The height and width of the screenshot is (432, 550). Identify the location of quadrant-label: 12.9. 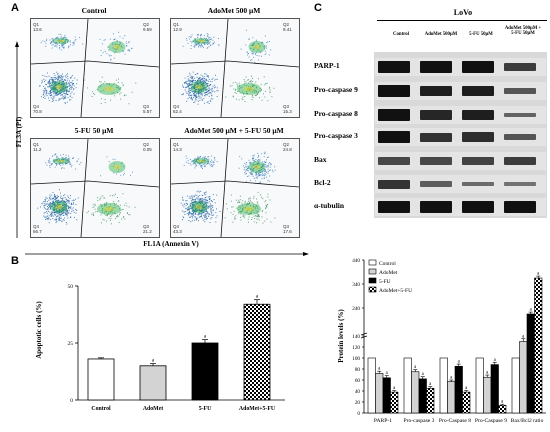
(177, 29).